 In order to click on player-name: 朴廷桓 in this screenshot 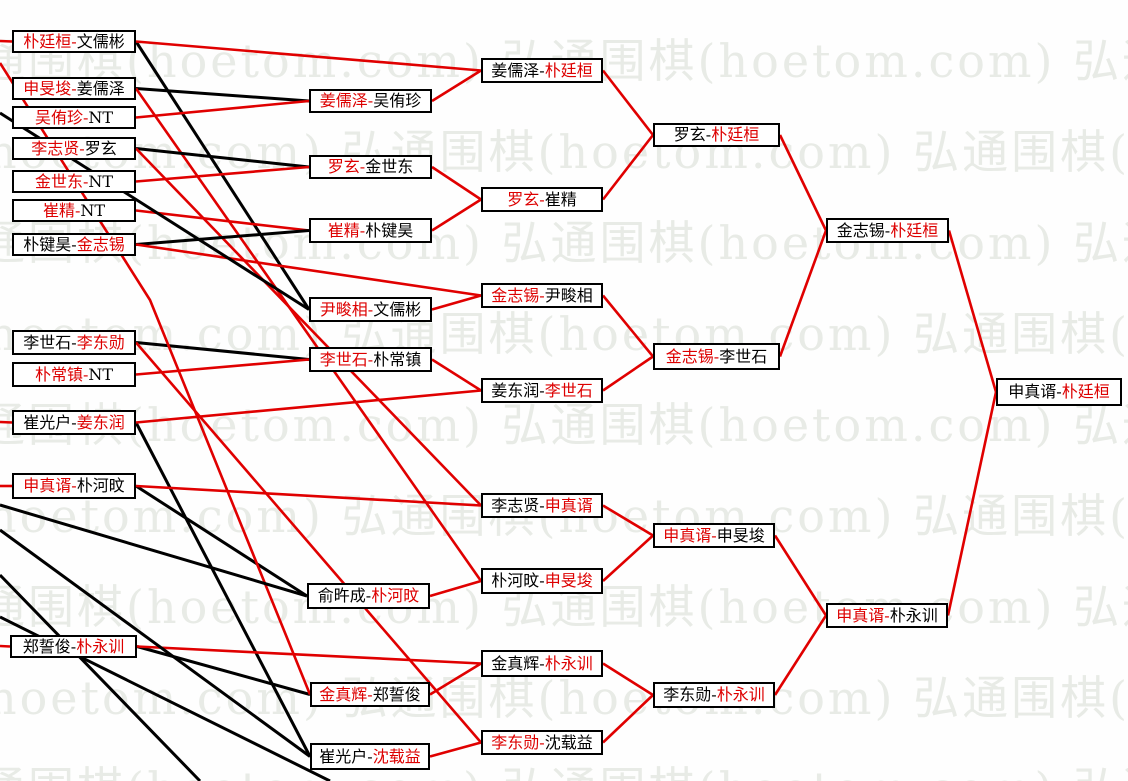, I will do `click(47, 41)`.